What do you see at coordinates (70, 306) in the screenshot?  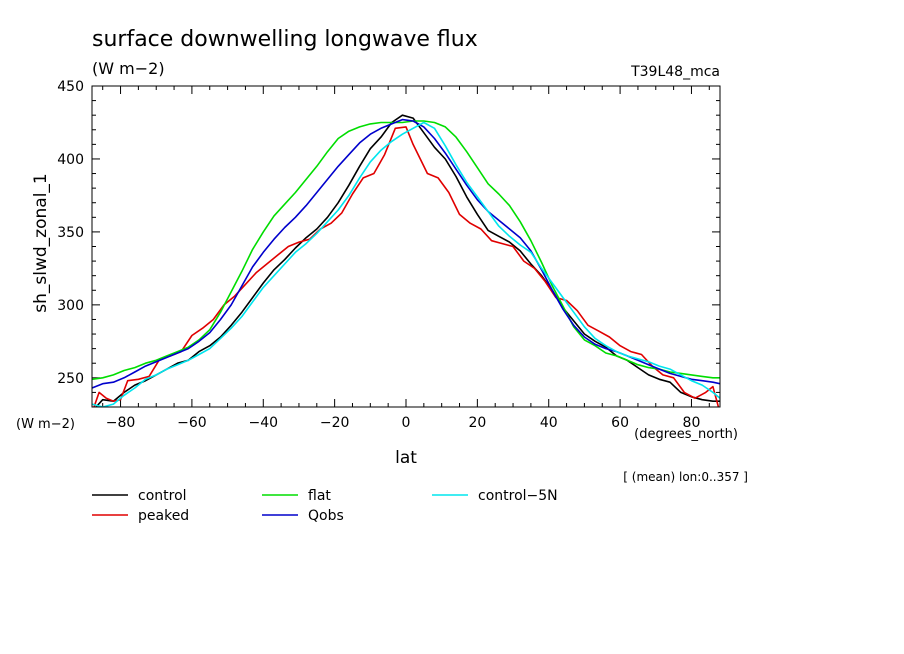 I see `y-tick-label: 300` at bounding box center [70, 306].